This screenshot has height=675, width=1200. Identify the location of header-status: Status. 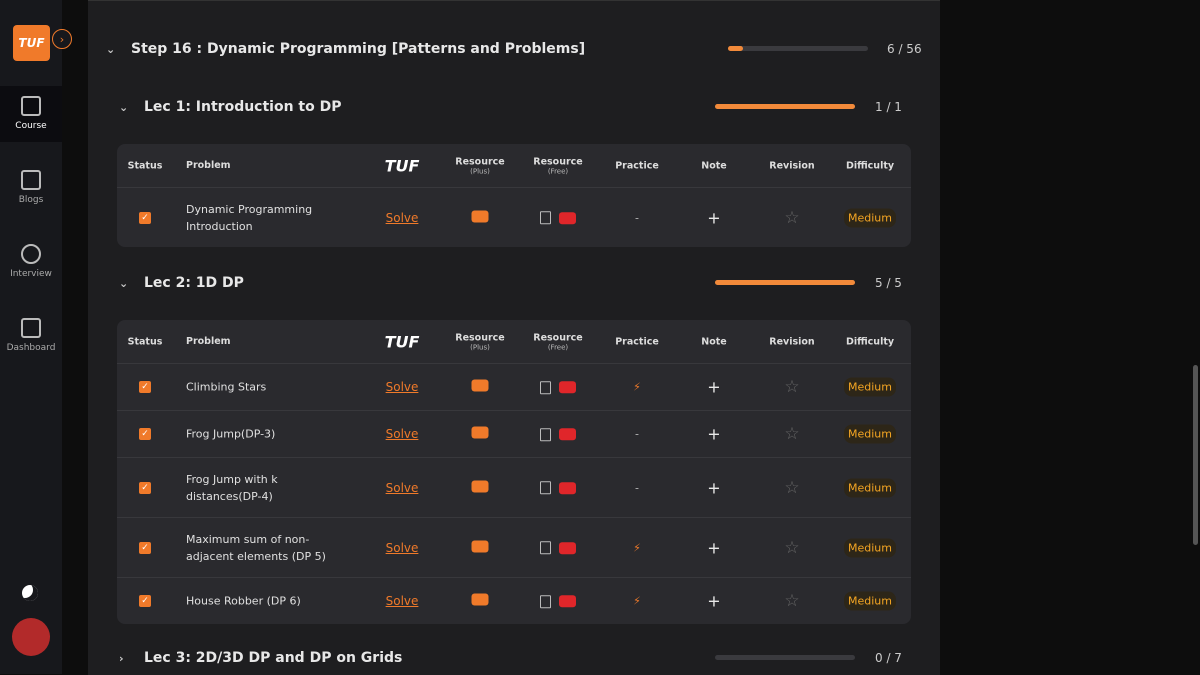
(145, 341).